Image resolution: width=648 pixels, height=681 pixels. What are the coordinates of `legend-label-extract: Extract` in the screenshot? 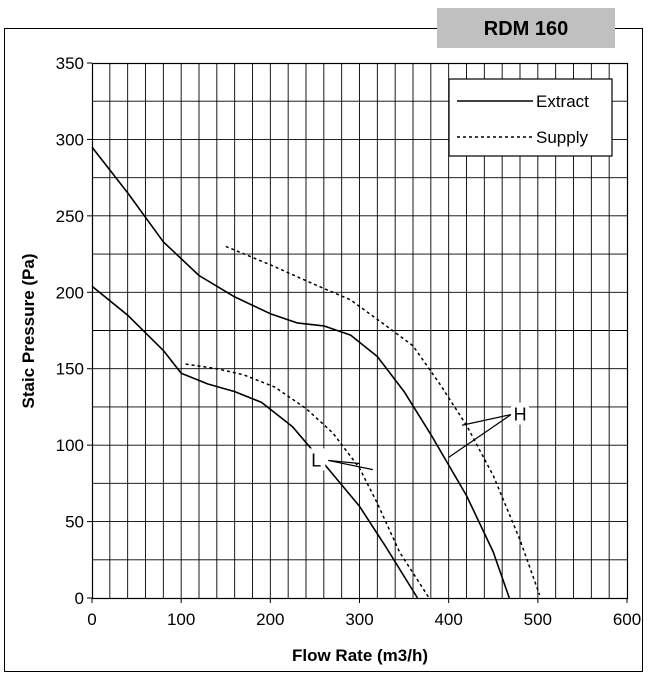 It's located at (562, 101).